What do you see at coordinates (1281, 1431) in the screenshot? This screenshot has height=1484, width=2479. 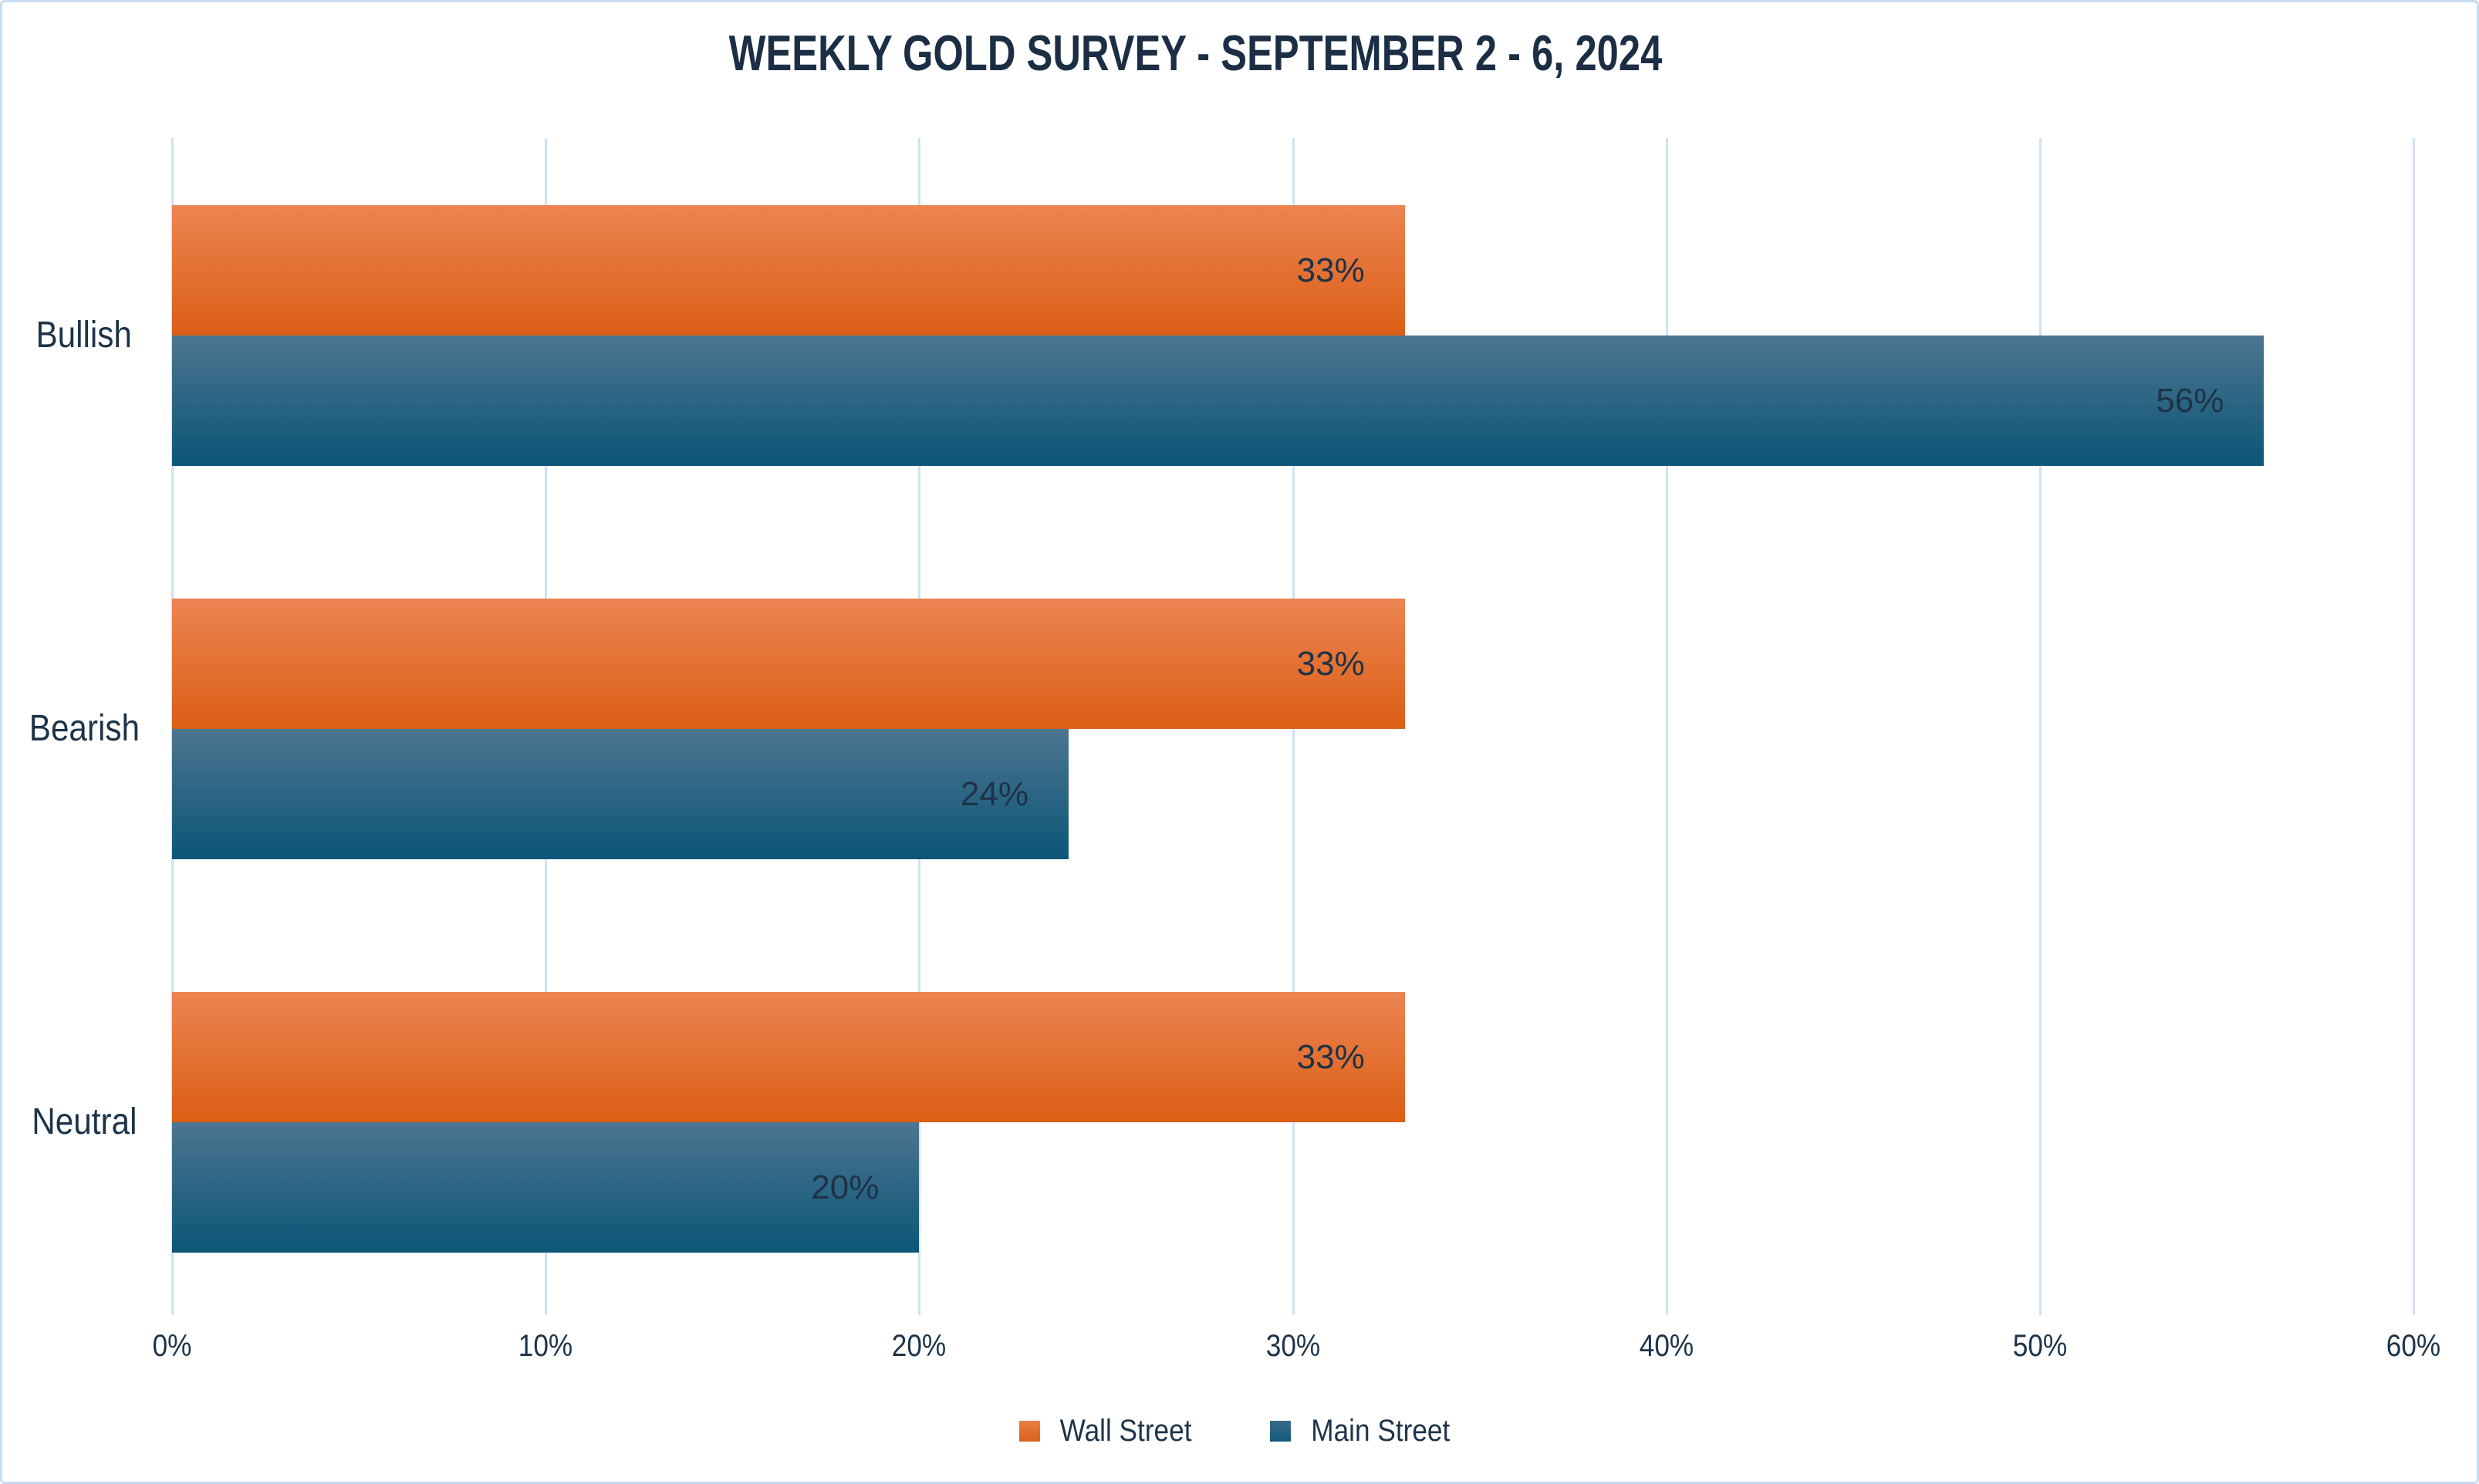 I see `legend-swatch-main-street-icon` at bounding box center [1281, 1431].